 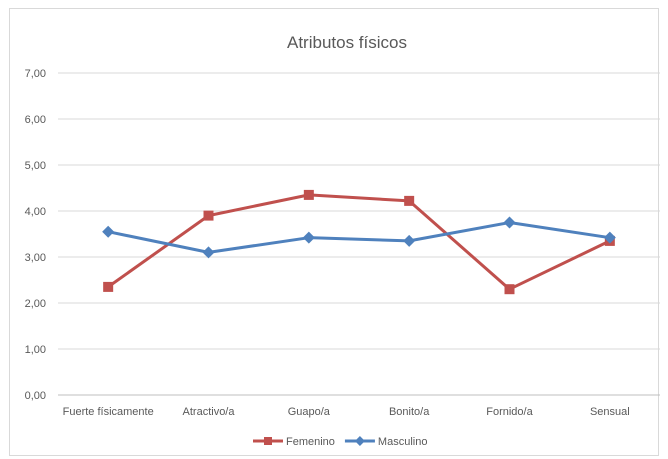 I want to click on y-tick-label: 1,00, so click(x=35, y=350).